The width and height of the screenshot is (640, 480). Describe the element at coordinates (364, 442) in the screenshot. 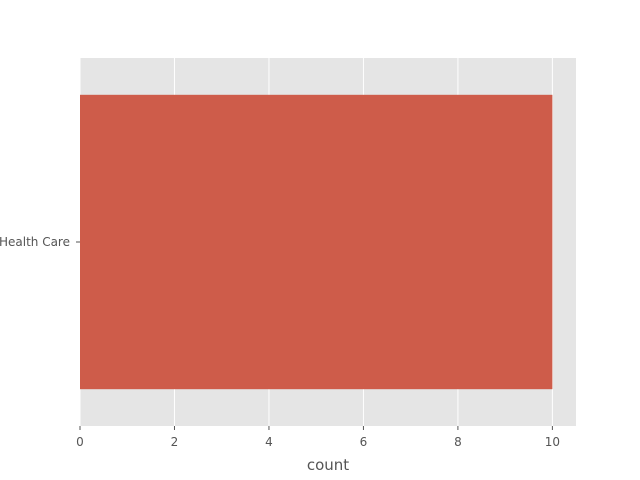

I see `x-tick-label: 6` at that location.